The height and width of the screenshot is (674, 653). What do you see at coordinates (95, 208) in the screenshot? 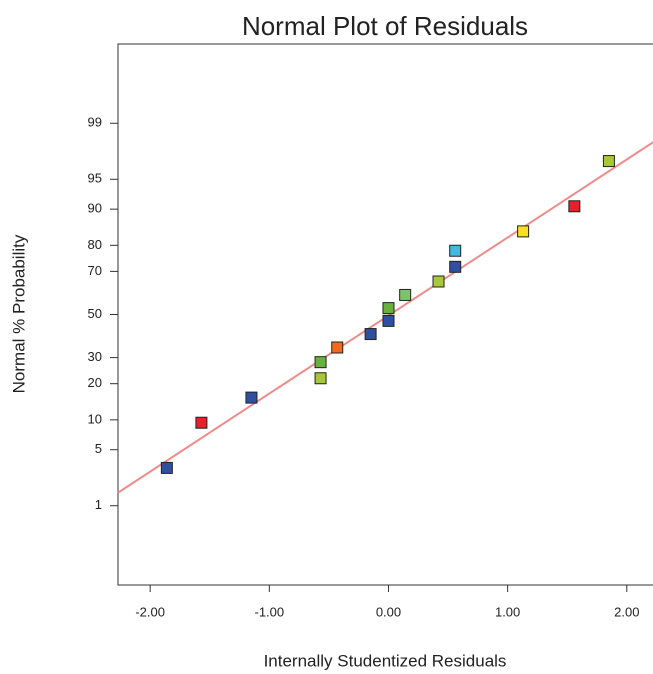
I see `y-tick-label: 90` at bounding box center [95, 208].